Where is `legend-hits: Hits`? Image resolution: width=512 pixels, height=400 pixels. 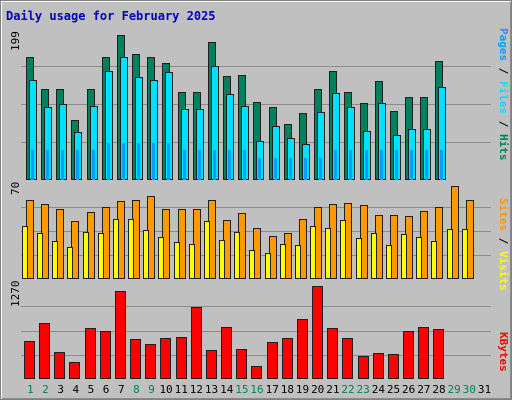 legend-hits: Hits is located at coordinates (503, 147).